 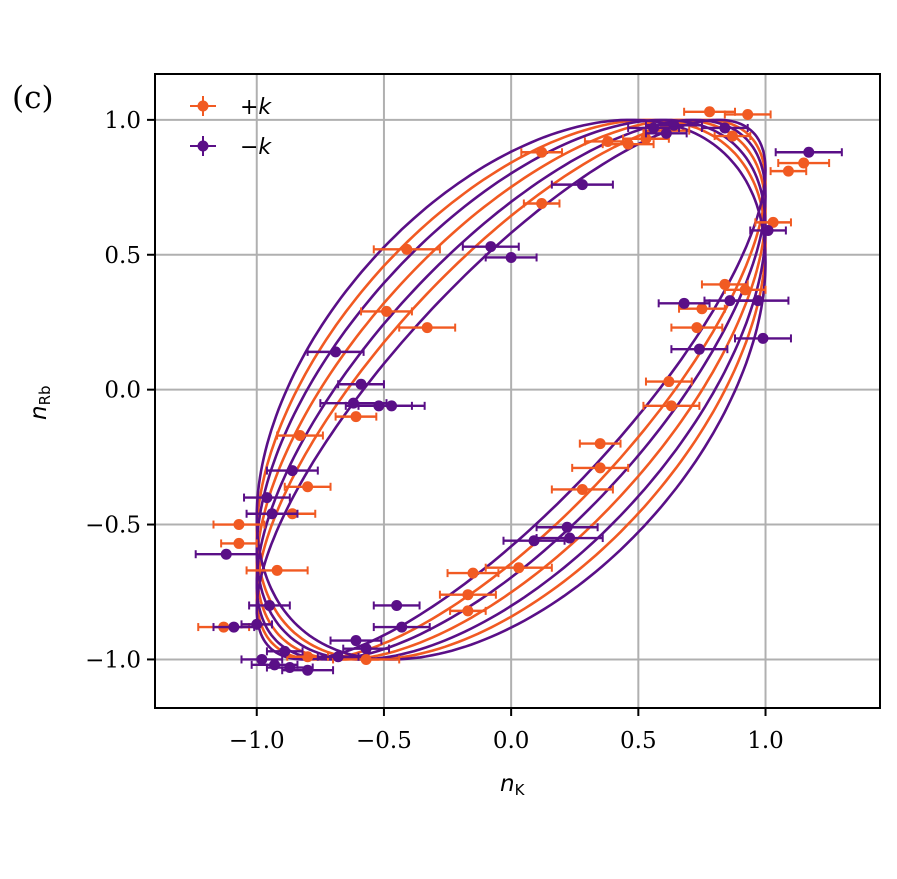 What do you see at coordinates (231, 107) in the screenshot?
I see `legend-entry-plus-k: +k` at bounding box center [231, 107].